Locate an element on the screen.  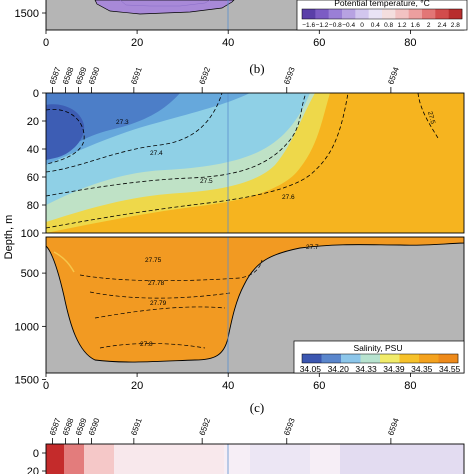
contour-label-27-6: 27.6 is located at coordinates (288, 197).